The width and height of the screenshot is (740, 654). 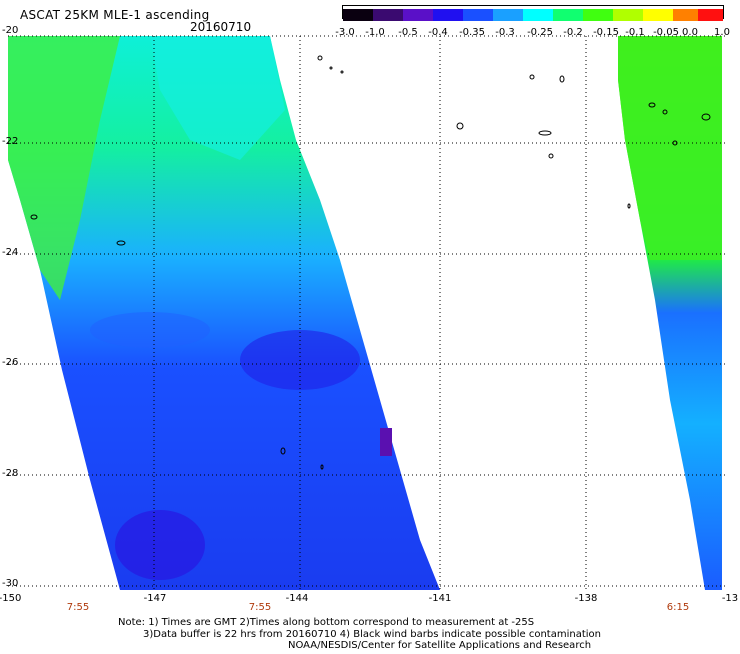 I want to click on colorbar-label: -0.25, so click(x=540, y=32).